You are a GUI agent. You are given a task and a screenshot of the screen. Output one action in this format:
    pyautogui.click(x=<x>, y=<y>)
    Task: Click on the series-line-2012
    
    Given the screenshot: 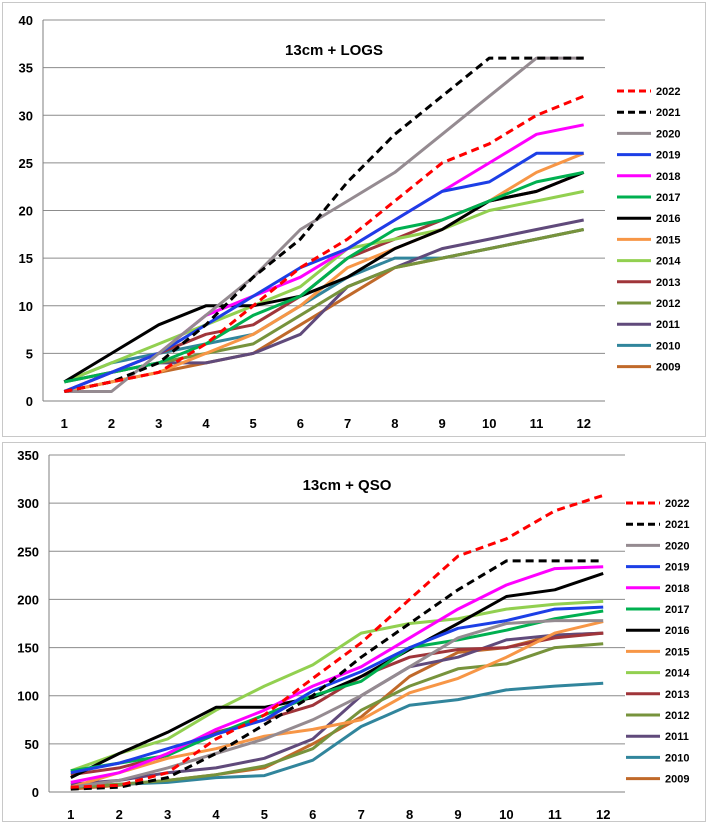 What is the action you would take?
    pyautogui.click(x=337, y=715)
    